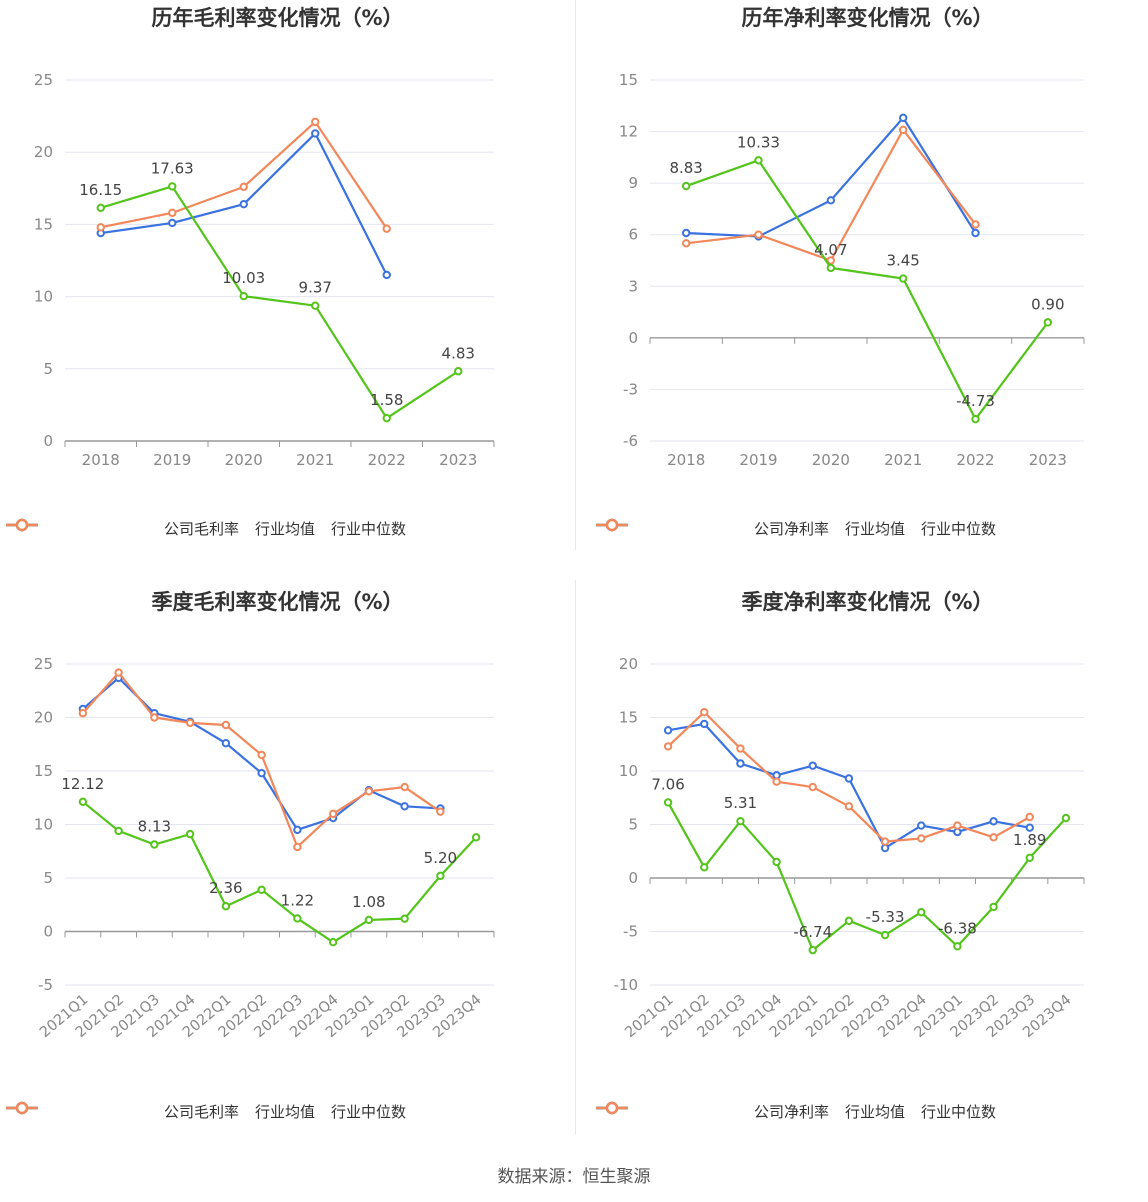 The height and width of the screenshot is (1202, 1148). Describe the element at coordinates (633, 183) in the screenshot. I see `y-tick-label: 9` at that location.